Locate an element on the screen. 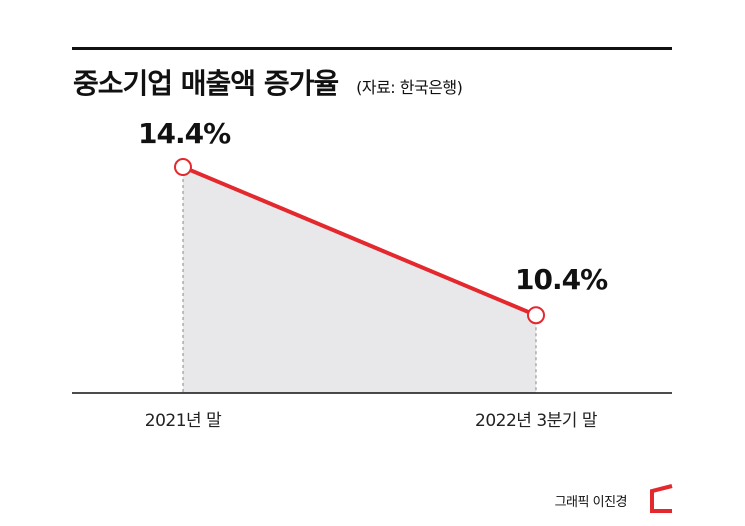 The image size is (745, 526). top-rule is located at coordinates (372, 48).